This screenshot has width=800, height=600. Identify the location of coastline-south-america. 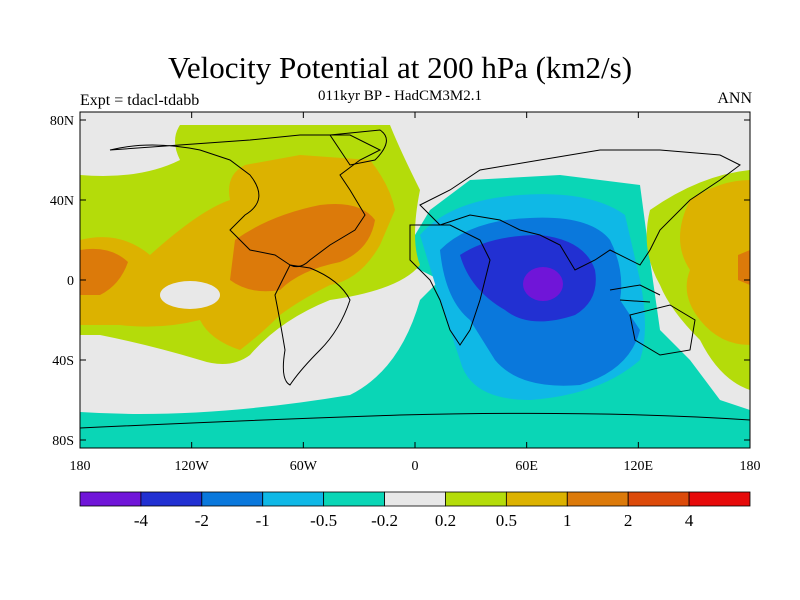
(312, 325).